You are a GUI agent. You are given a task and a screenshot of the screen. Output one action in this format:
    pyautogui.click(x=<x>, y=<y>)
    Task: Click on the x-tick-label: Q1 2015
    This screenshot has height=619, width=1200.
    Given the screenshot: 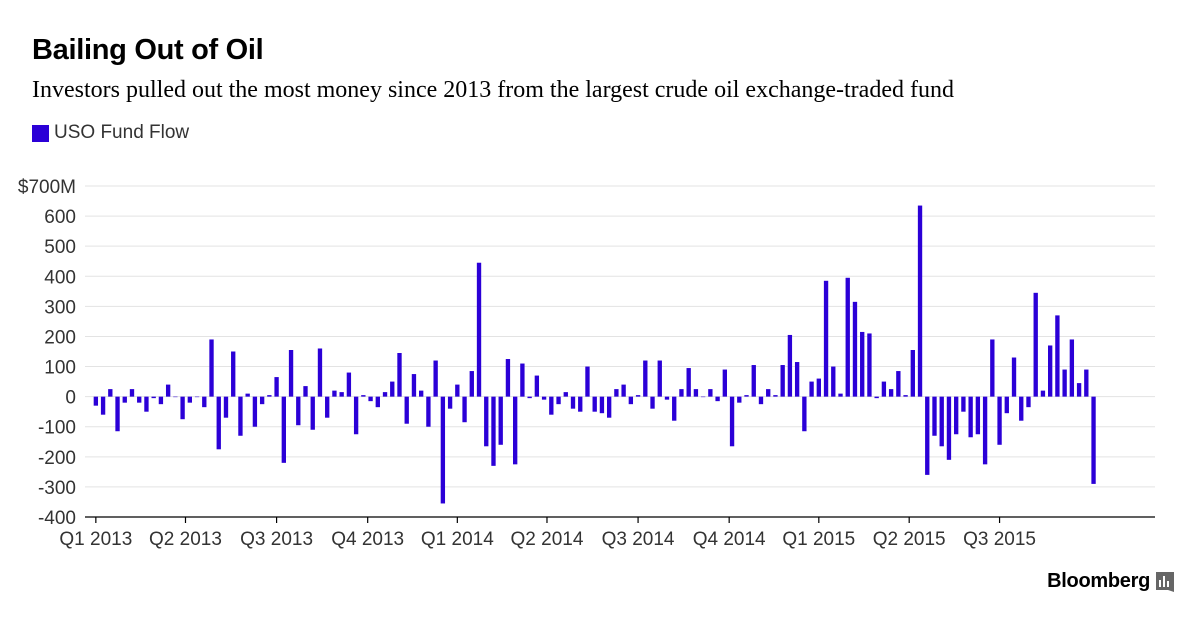 What is the action you would take?
    pyautogui.click(x=818, y=539)
    